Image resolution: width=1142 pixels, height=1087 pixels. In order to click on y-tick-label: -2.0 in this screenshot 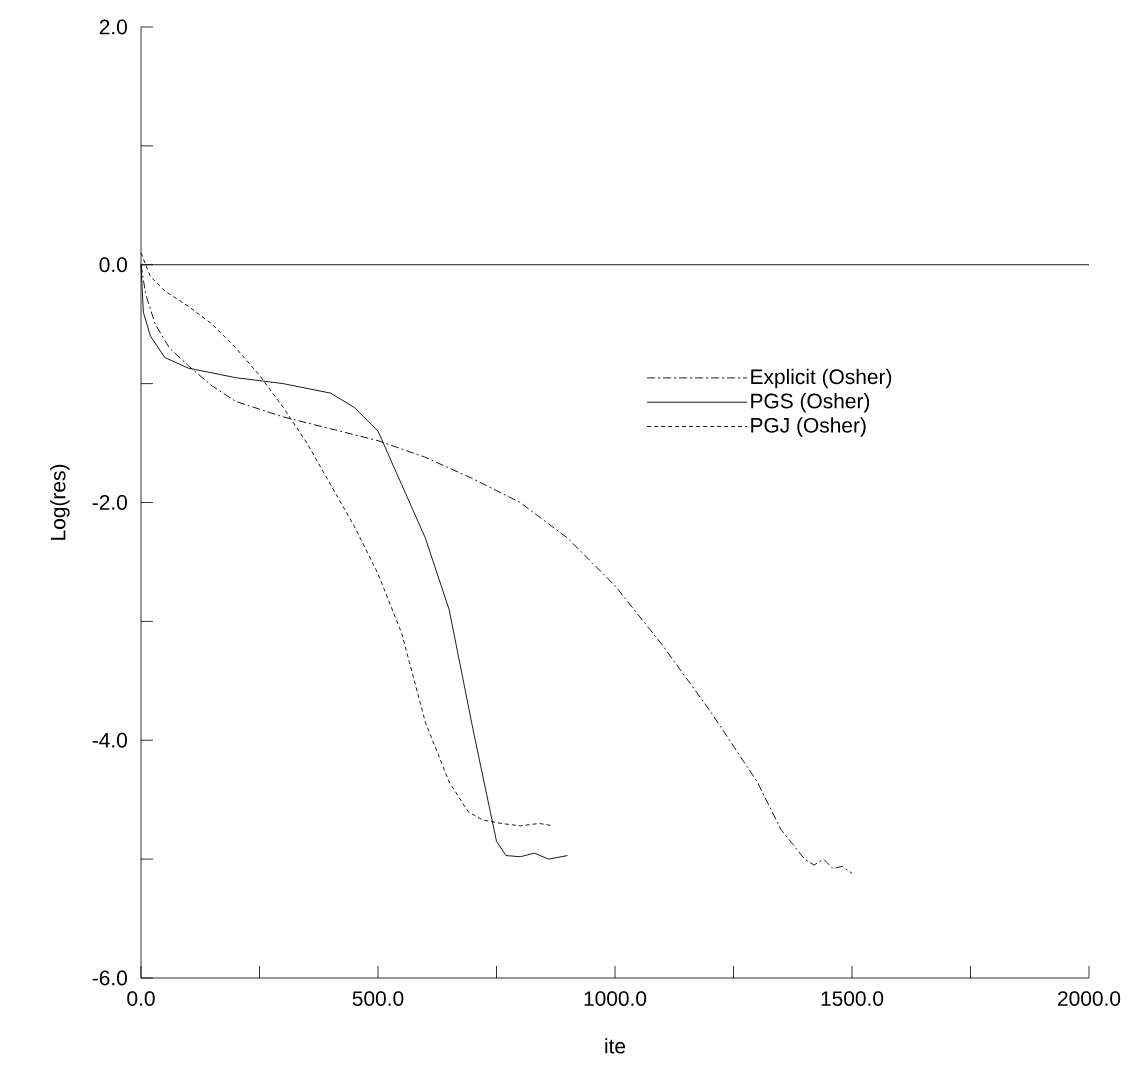, I will do `click(109, 502)`.